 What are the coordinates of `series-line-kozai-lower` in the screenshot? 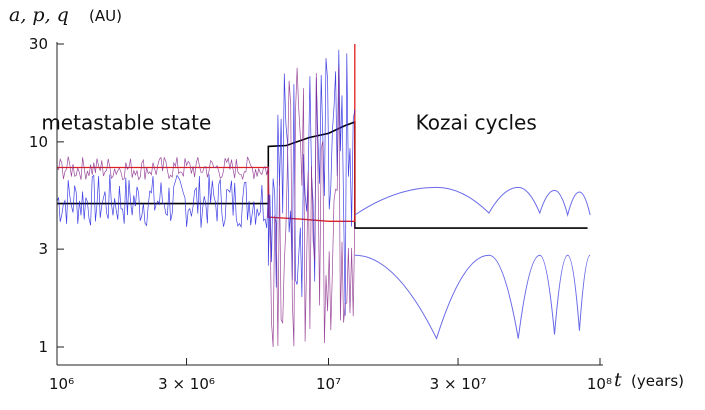 It's located at (472, 297).